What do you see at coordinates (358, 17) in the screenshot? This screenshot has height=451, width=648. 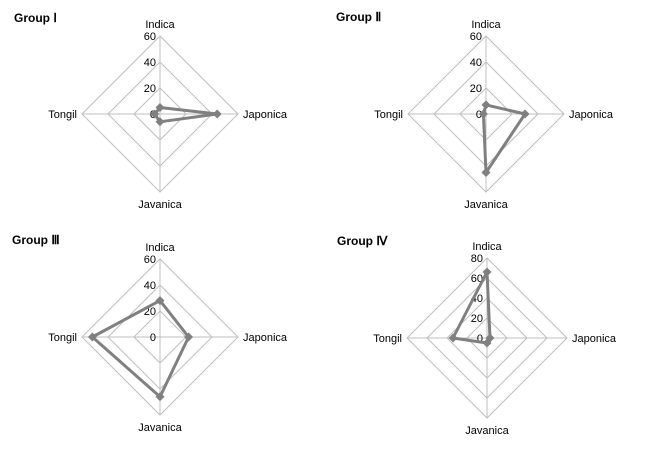 I see `chart-title: Group Ⅱ` at bounding box center [358, 17].